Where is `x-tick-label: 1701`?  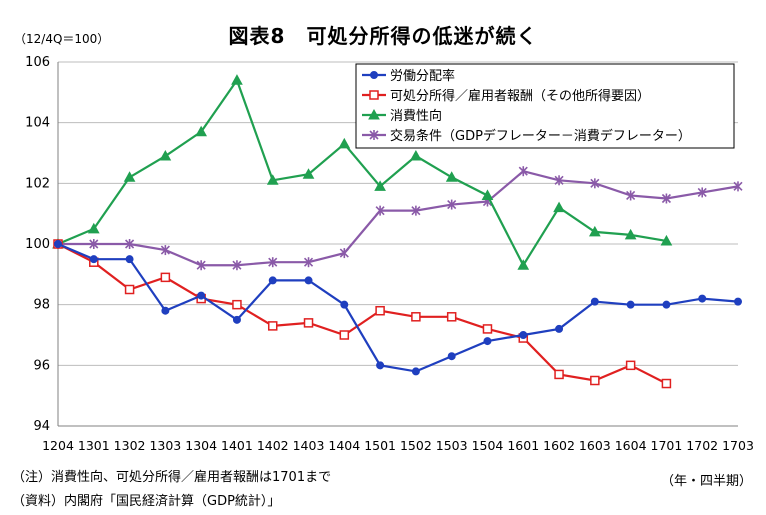 x-tick-label: 1701 is located at coordinates (667, 445).